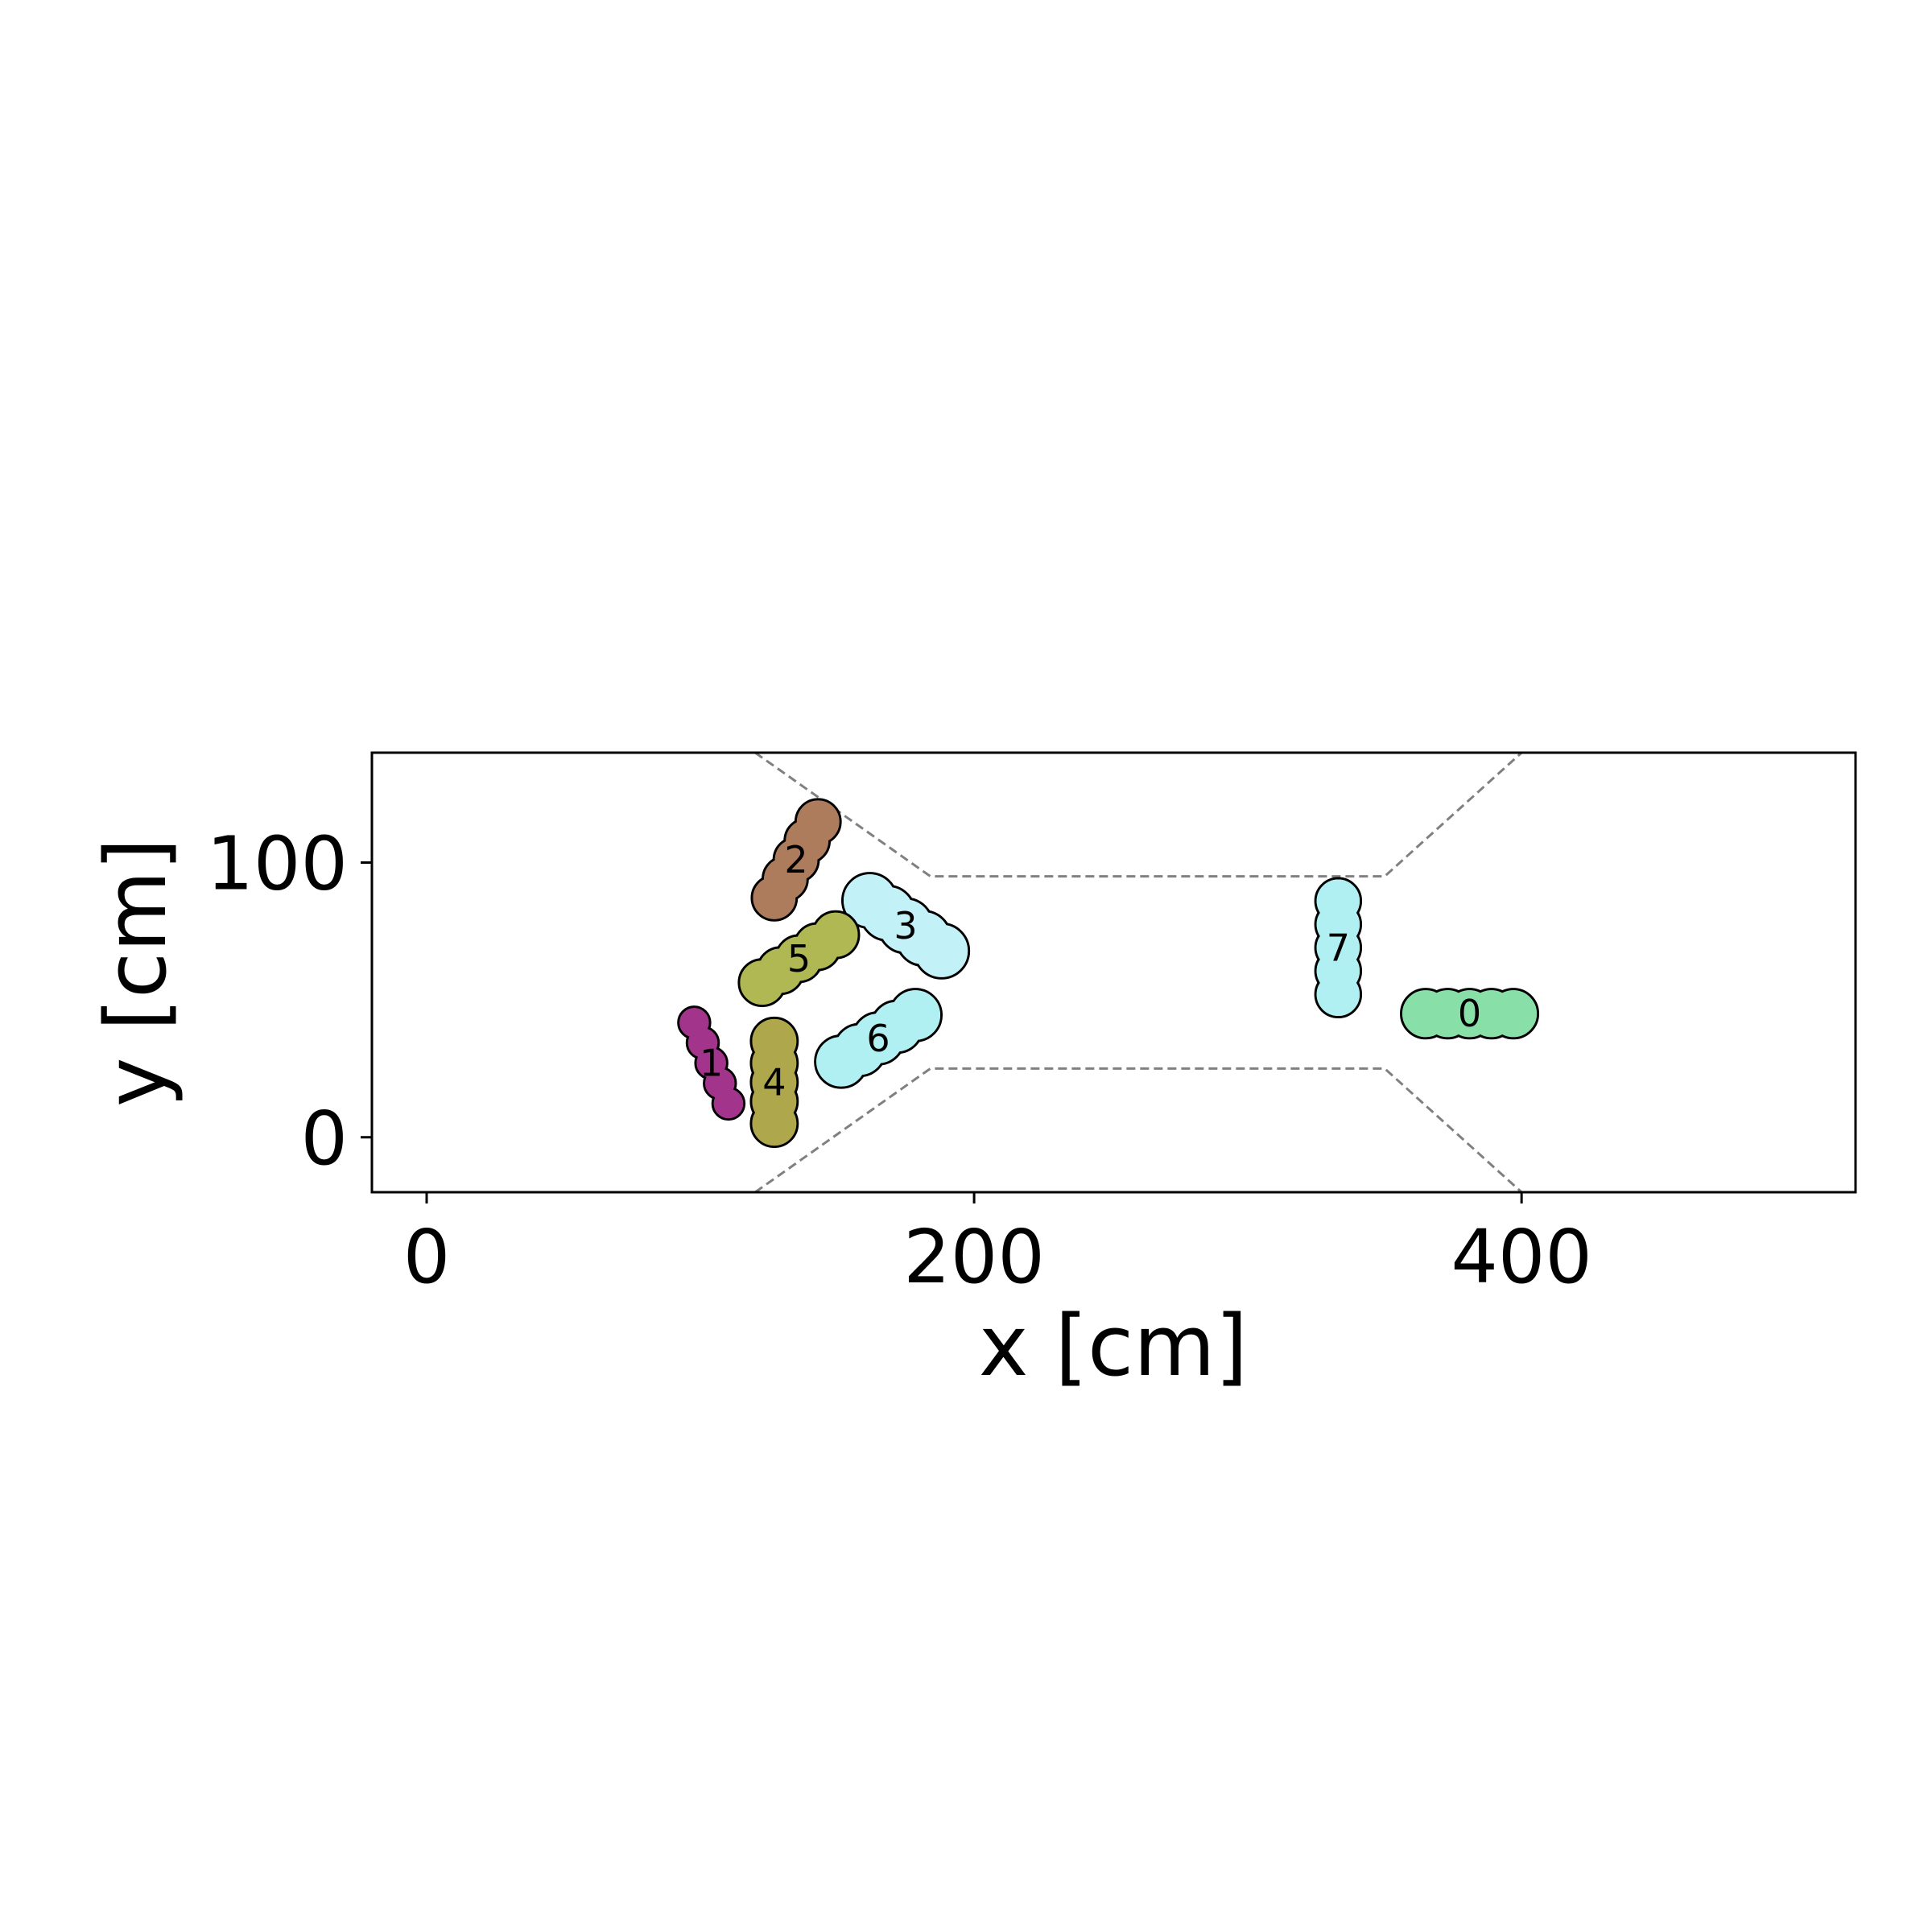 The width and height of the screenshot is (1932, 1932). What do you see at coordinates (136, 972) in the screenshot?
I see `y-axis-label: y [cm]` at bounding box center [136, 972].